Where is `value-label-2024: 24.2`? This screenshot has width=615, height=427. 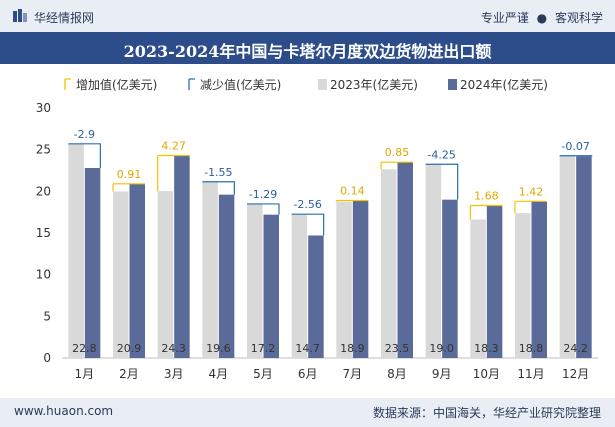
value-label-2024: 24.2 is located at coordinates (575, 348).